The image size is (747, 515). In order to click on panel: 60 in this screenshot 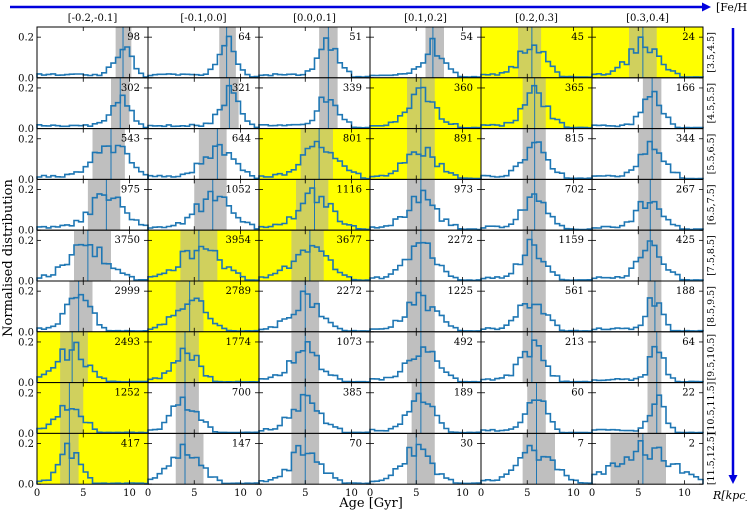, I will do `click(536, 408)`.